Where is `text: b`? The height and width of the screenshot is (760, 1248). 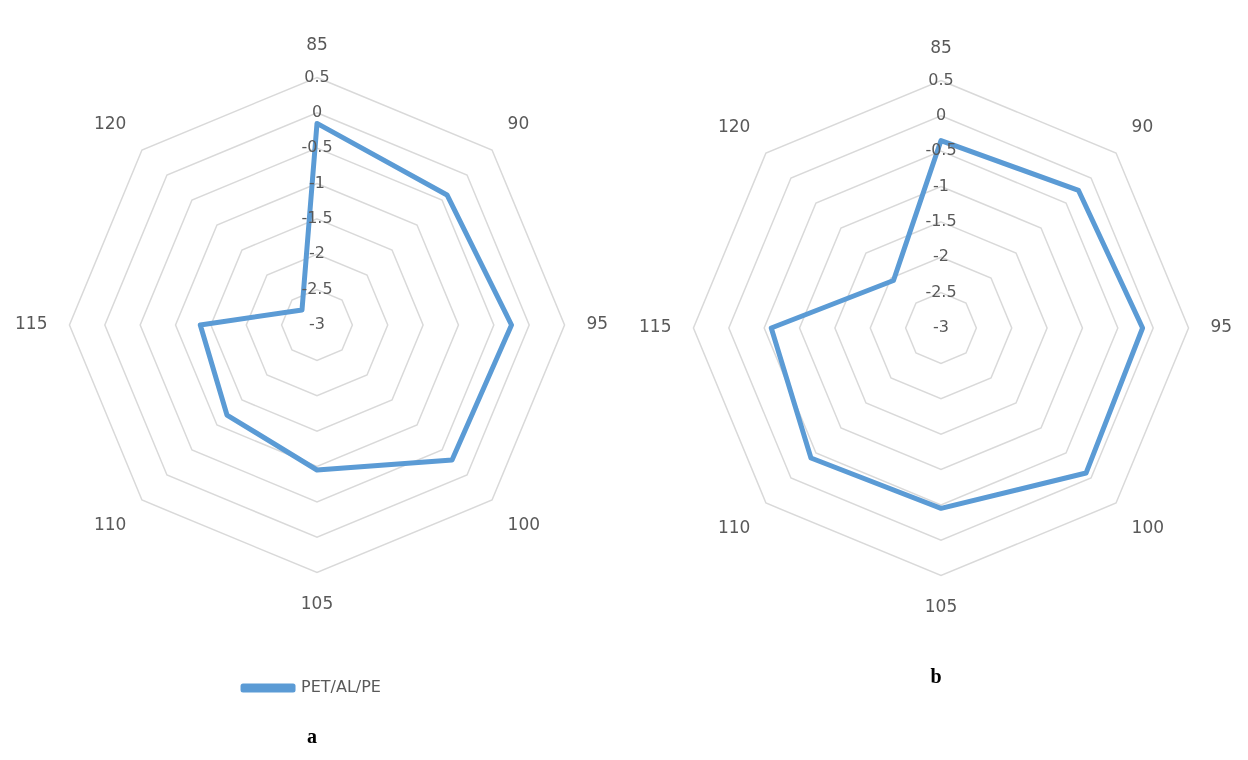
text: b is located at coordinates (936, 676).